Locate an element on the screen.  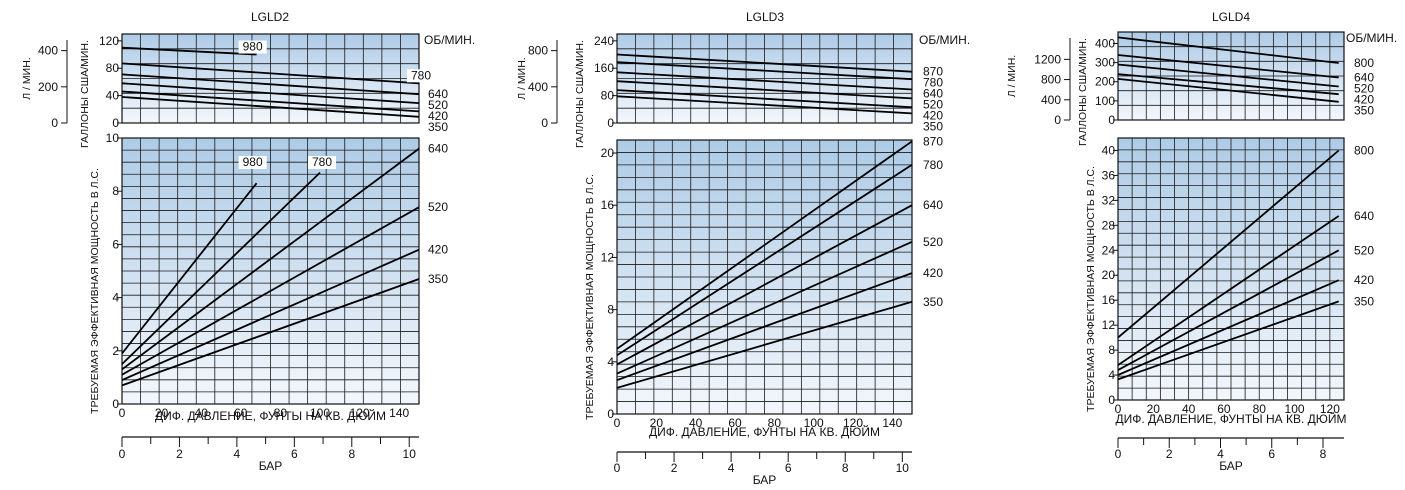
bar-tick-label: 10 is located at coordinates (410, 454).